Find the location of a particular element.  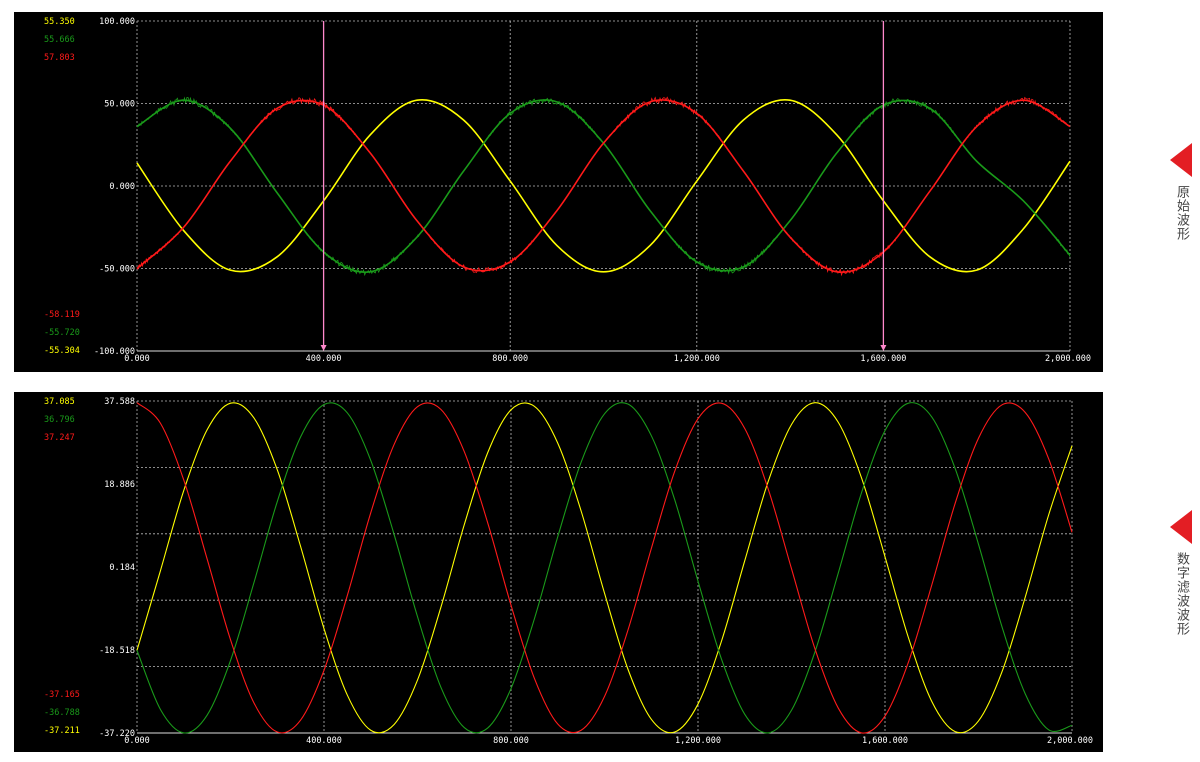

y-tick-label: 18.886 is located at coordinates (119, 485).